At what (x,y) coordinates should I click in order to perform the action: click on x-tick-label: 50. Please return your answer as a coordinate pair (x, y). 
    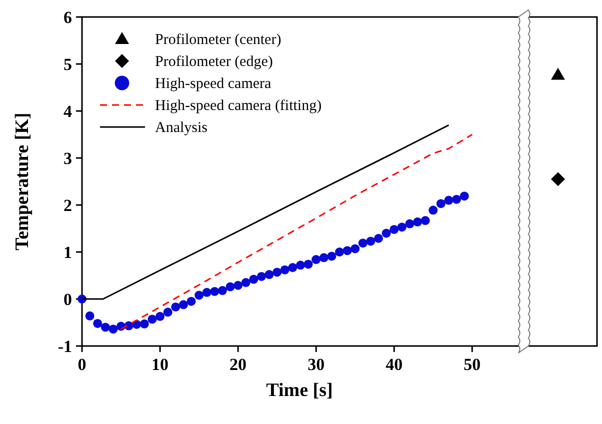
    Looking at the image, I should click on (472, 364).